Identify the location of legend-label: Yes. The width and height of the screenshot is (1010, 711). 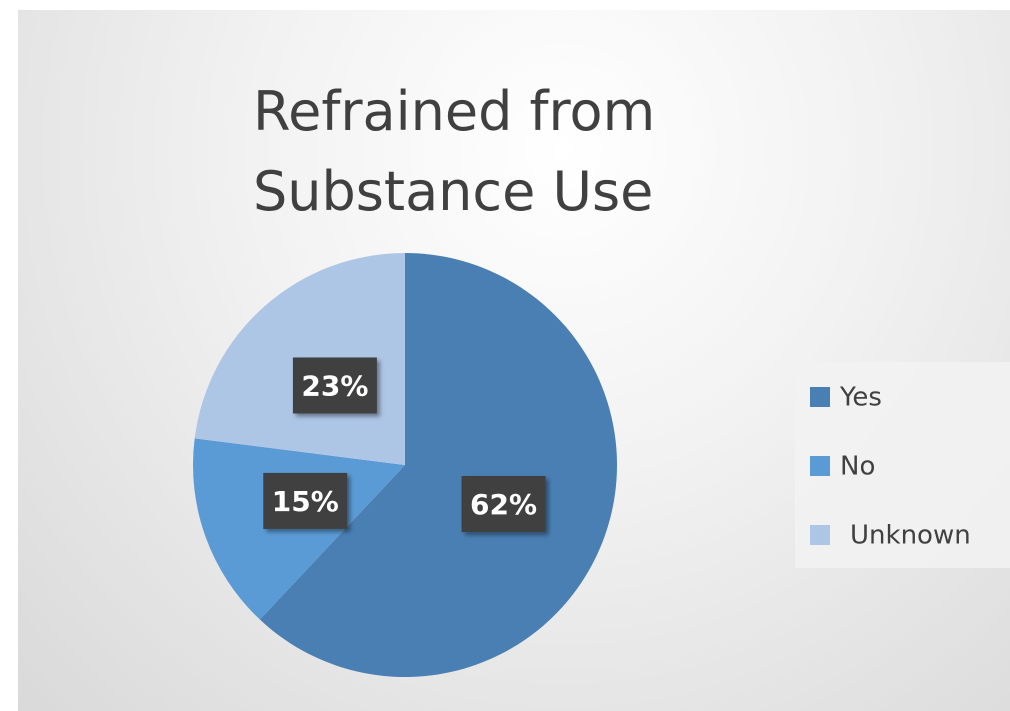
(860, 398).